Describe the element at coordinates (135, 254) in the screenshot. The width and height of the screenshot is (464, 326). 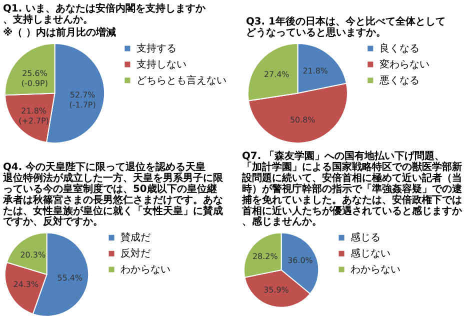
I see `legend-label: 反対だ` at that location.